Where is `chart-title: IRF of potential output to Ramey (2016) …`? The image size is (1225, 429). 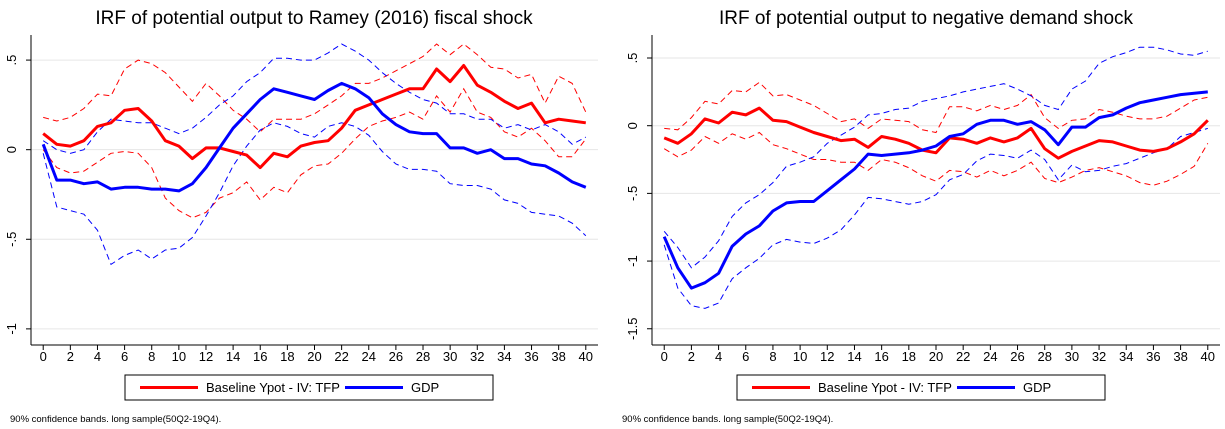
chart-title: IRF of potential output to Ramey (2016) … is located at coordinates (314, 18).